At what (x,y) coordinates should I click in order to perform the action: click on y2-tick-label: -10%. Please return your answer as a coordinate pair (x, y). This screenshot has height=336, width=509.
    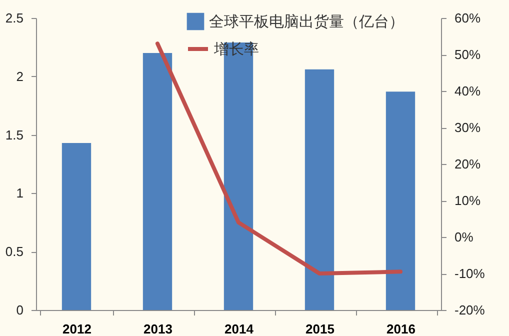
    Looking at the image, I should click on (470, 273).